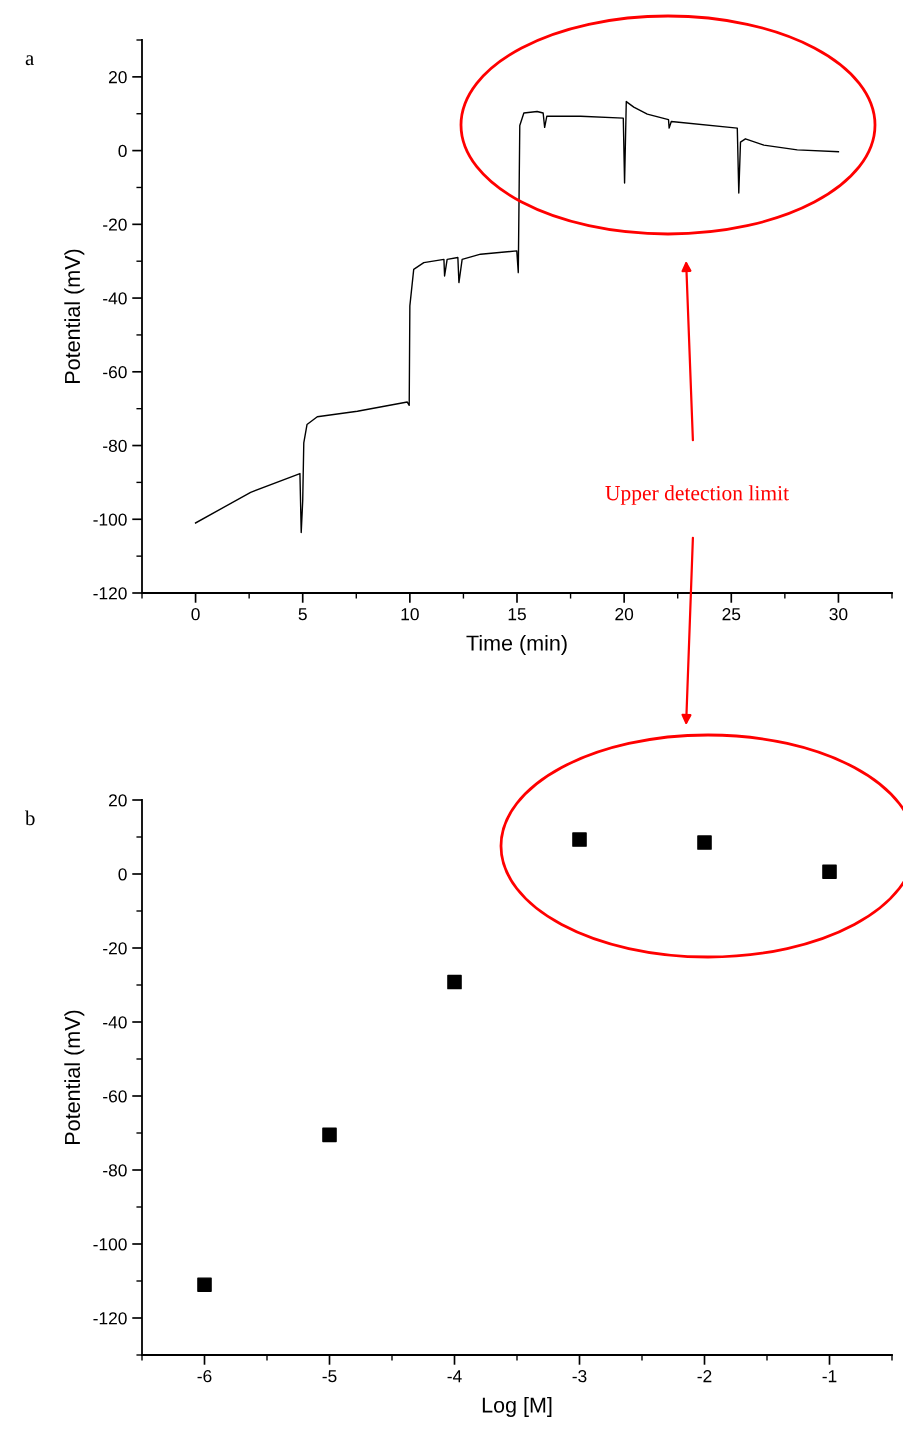 The height and width of the screenshot is (1447, 903). What do you see at coordinates (704, 1376) in the screenshot?
I see `x-tick-label: -2` at bounding box center [704, 1376].